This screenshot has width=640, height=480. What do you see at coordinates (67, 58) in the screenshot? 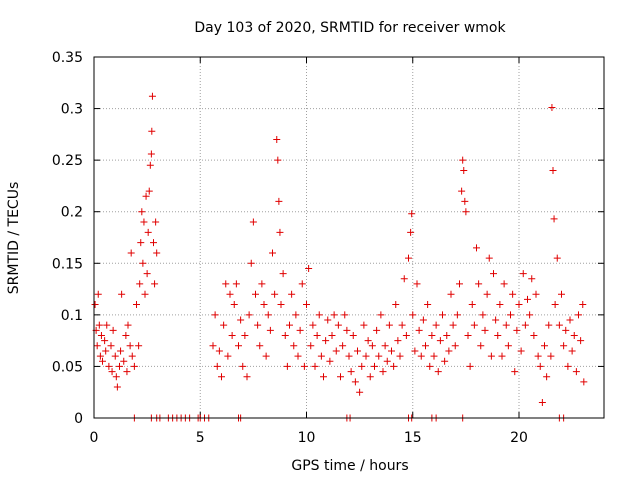
I see `y-tick-label: 0.35` at bounding box center [67, 58].